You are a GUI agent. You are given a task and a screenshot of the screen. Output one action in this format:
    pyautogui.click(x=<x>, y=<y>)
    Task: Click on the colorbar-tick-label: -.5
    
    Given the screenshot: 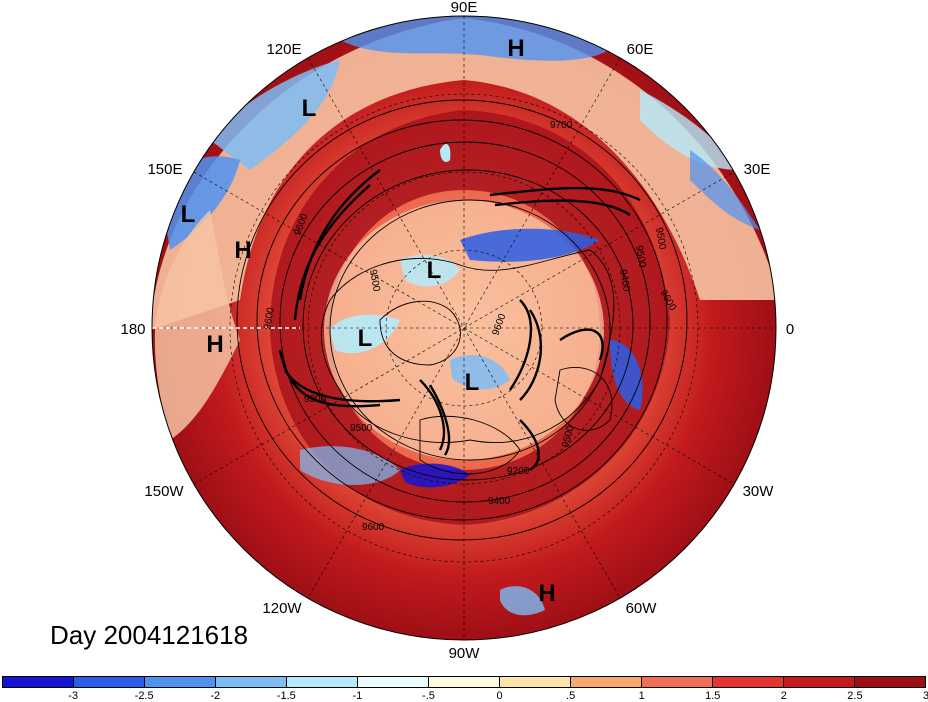 What is the action you would take?
    pyautogui.click(x=428, y=696)
    